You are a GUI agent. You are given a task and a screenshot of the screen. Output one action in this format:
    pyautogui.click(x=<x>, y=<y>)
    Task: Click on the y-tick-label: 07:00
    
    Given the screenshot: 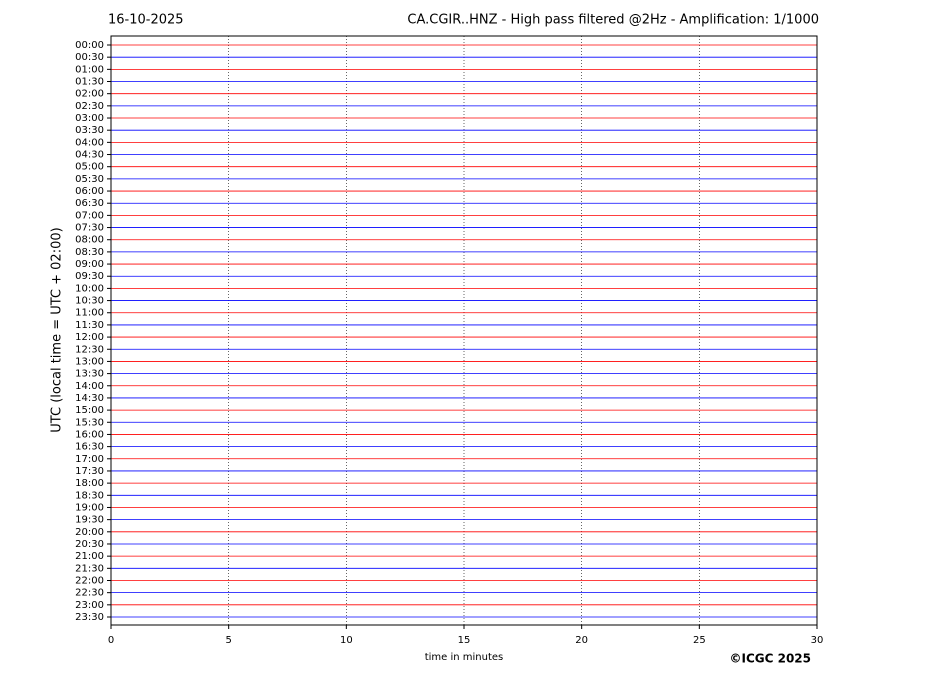 What is the action you would take?
    pyautogui.click(x=89, y=215)
    